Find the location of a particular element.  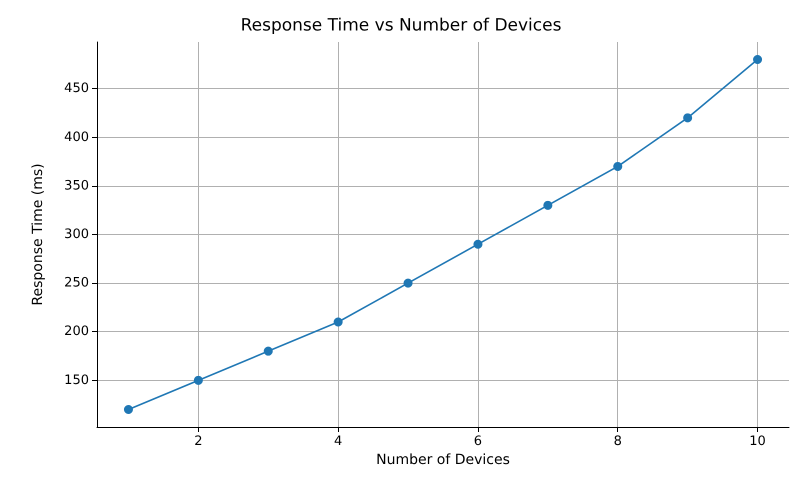

y-tick-label: 350 is located at coordinates (76, 186).